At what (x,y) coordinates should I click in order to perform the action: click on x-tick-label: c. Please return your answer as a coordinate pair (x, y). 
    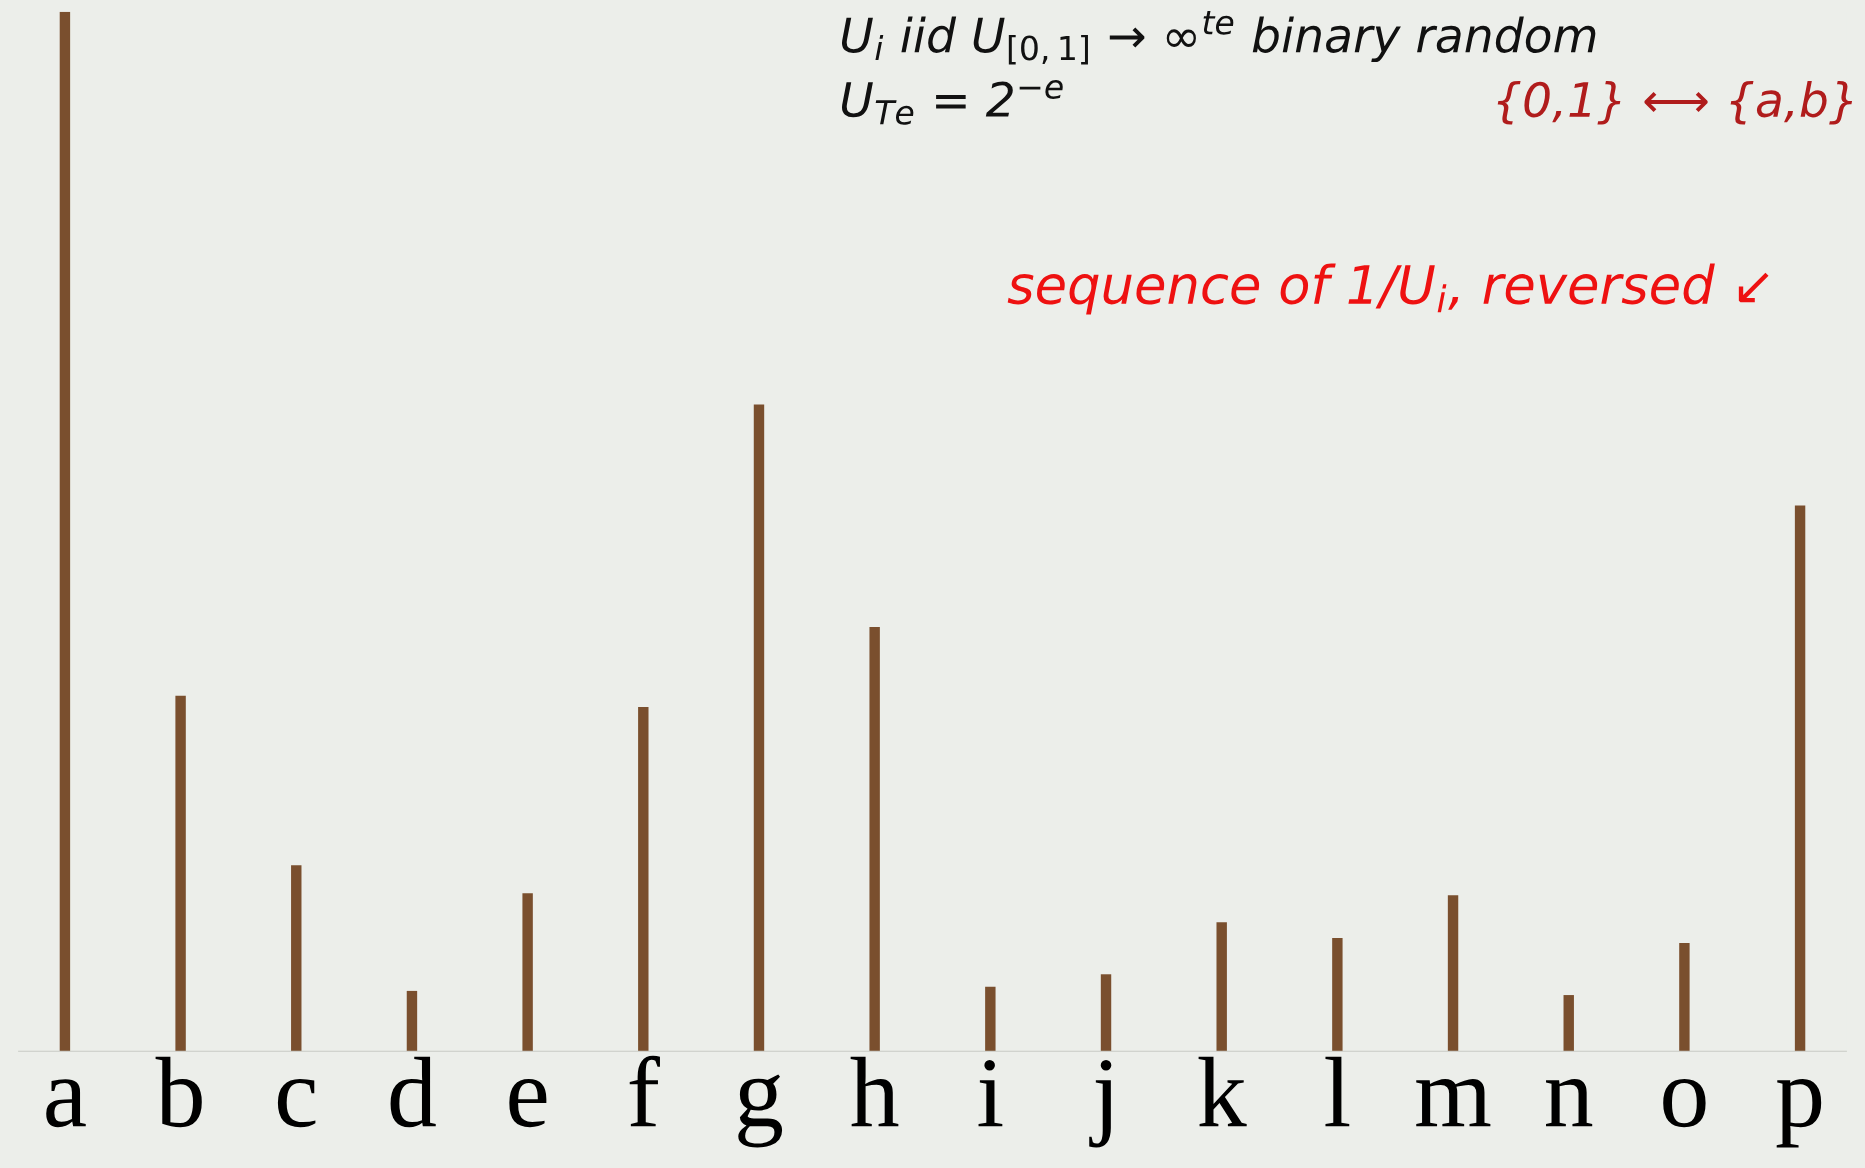
    Looking at the image, I should click on (296, 1103).